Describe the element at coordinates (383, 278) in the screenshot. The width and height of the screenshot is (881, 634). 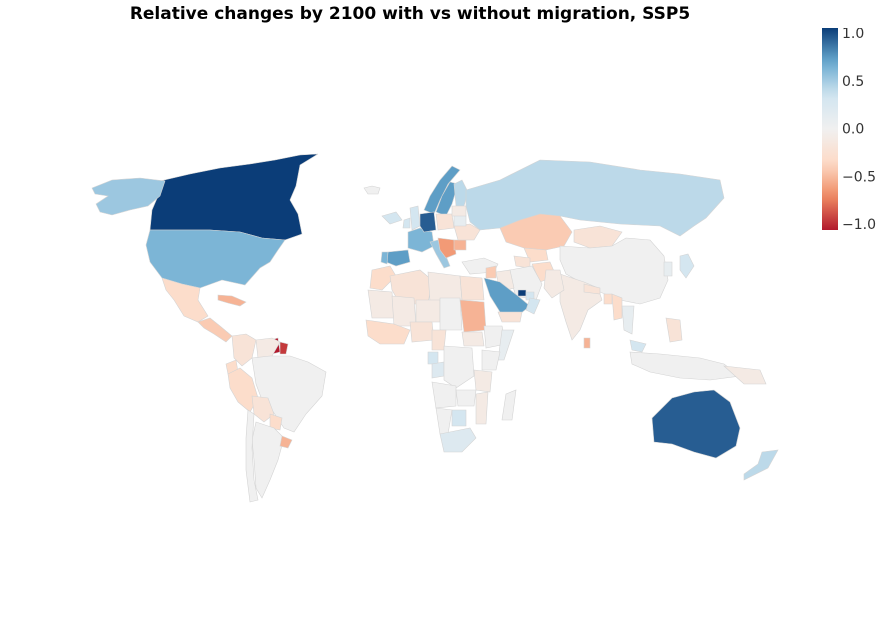
I see `region-morocco` at that location.